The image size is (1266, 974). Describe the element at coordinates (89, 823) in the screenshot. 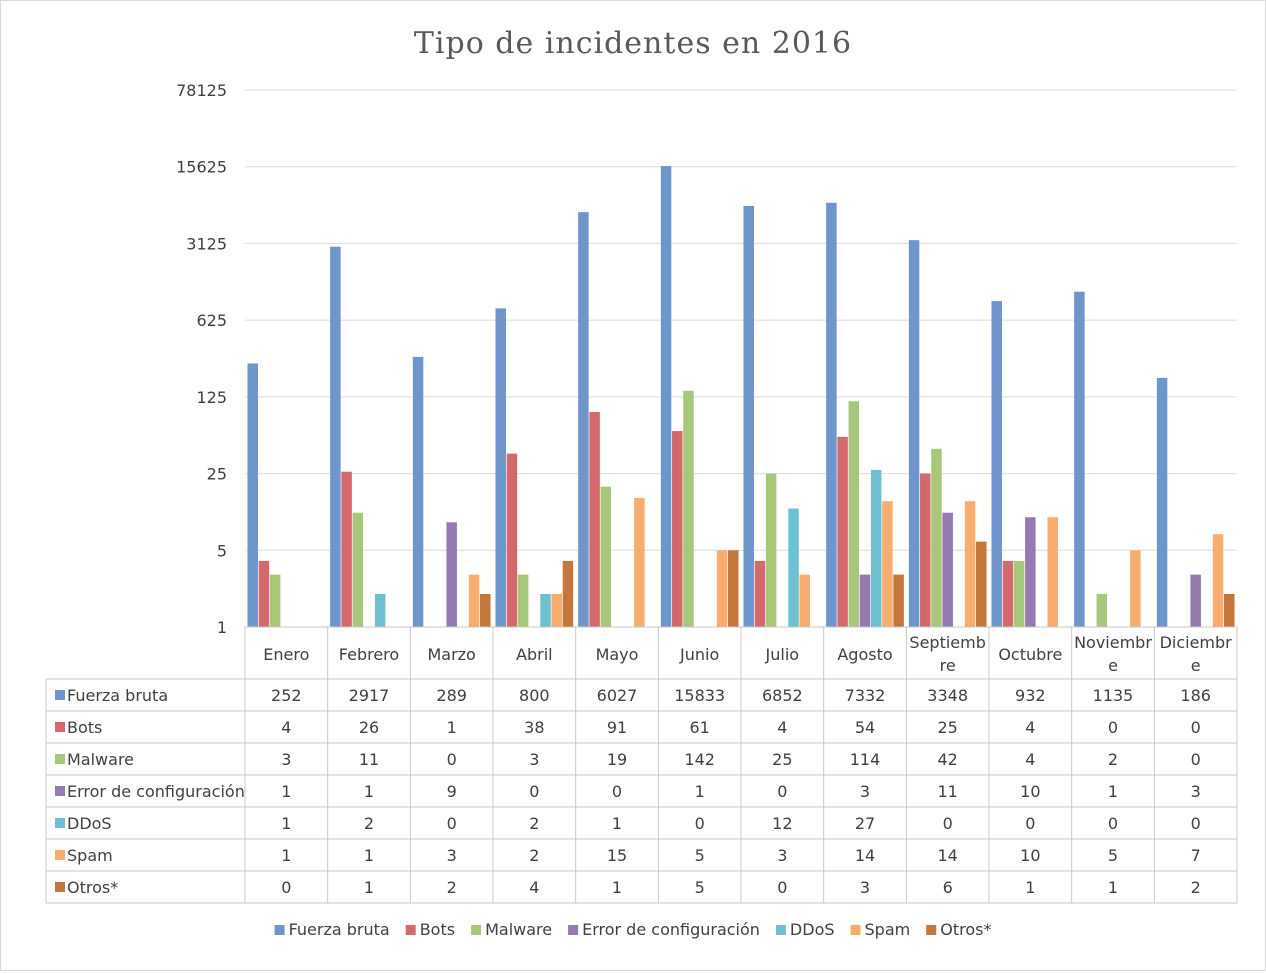

I see `table-series-label: DDoS` at that location.